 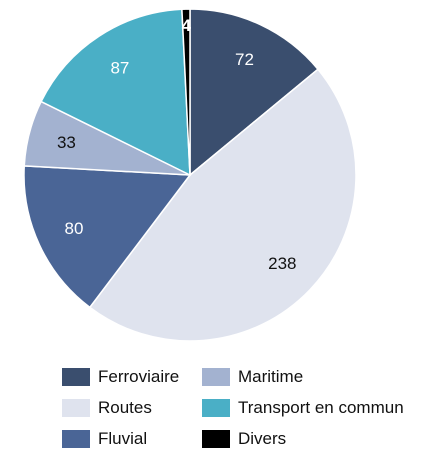 I want to click on pie-slice-transport-en-commun, so click(x=115, y=92).